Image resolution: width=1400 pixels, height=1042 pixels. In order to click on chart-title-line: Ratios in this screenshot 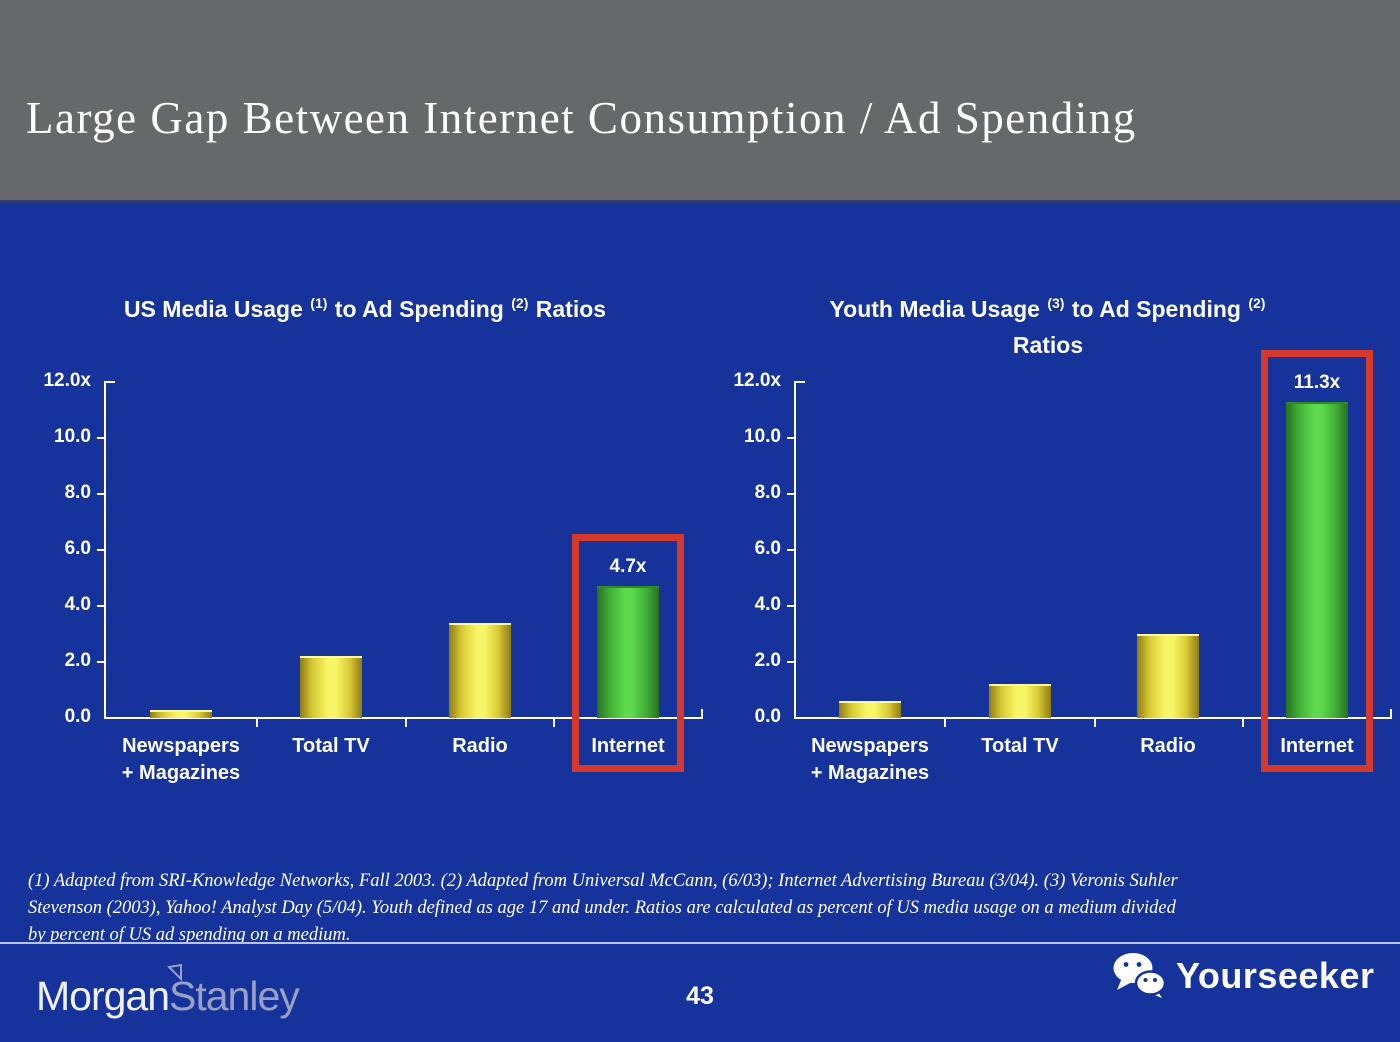, I will do `click(1048, 345)`.